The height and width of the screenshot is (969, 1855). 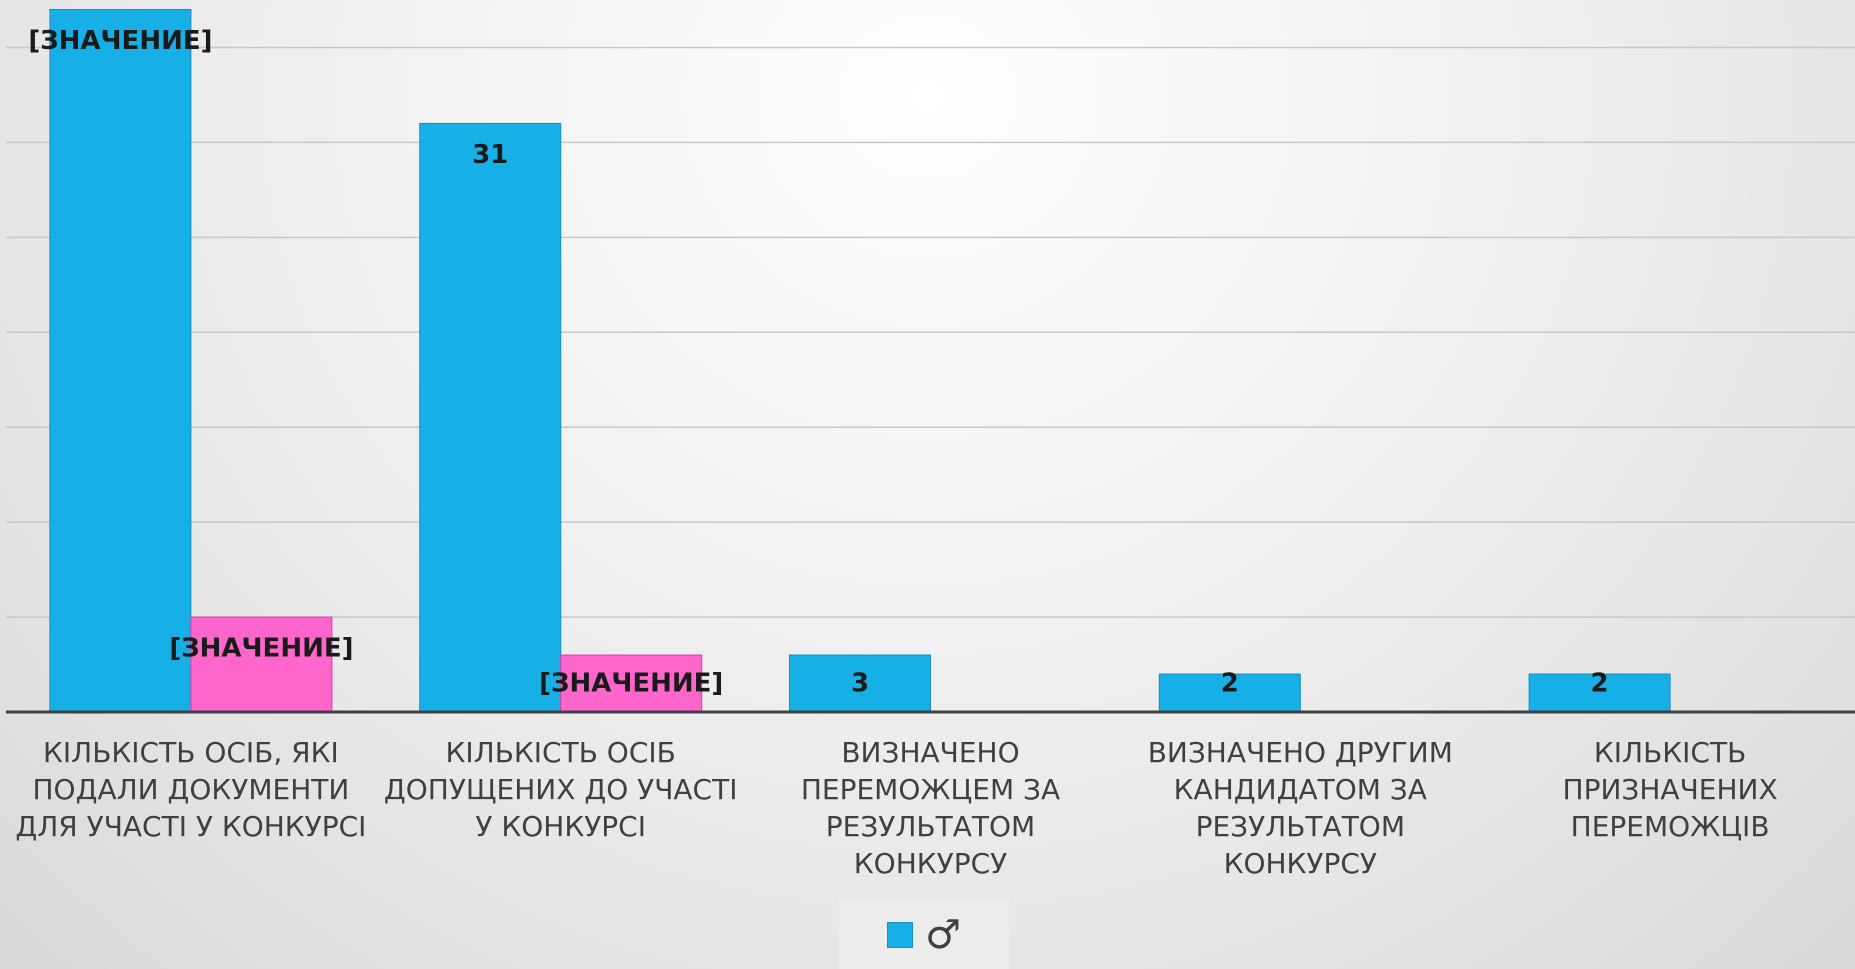 I want to click on x-tick-label: КІЛЬКІСТЬ ПРИЗНАЧЕНИХ ПЕРЕМОЖЦІВ, so click(x=1670, y=789).